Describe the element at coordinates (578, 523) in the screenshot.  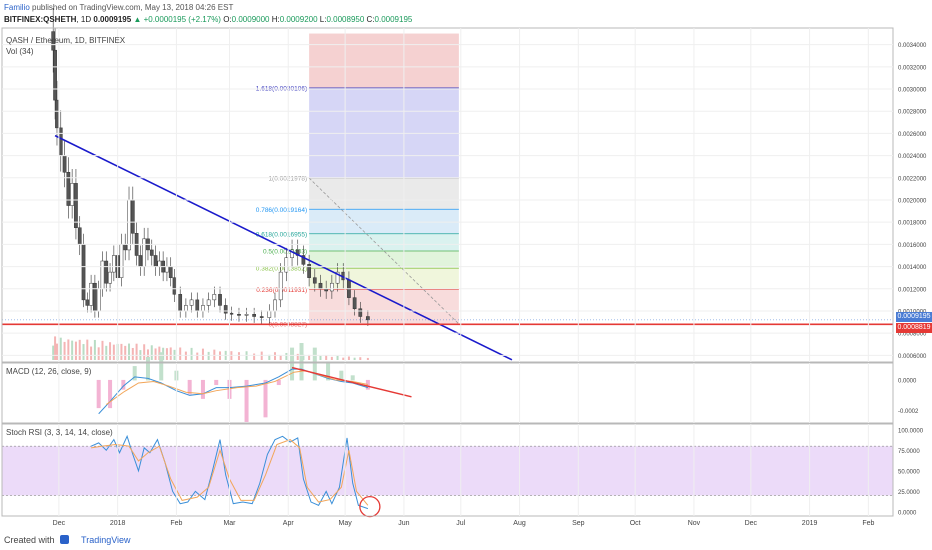
I see `x-tick-label: Sep` at that location.